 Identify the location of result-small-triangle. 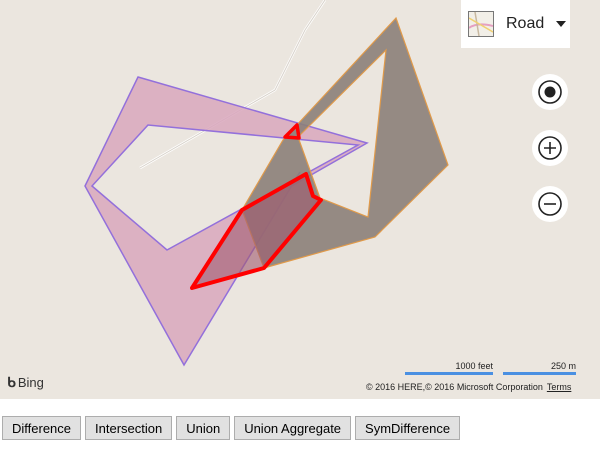
(292, 131).